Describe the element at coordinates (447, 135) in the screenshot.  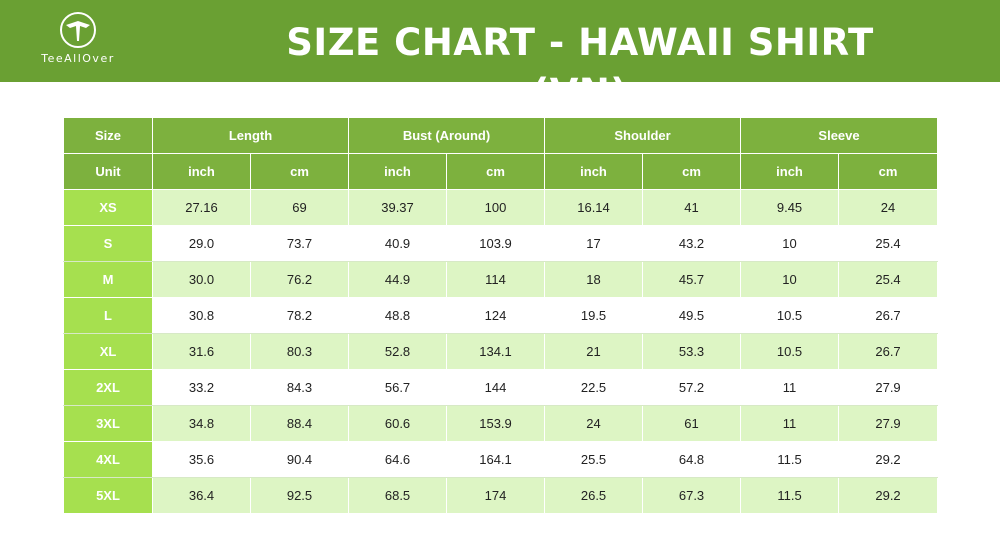
I see `header-bust: Bust (Around)` at that location.